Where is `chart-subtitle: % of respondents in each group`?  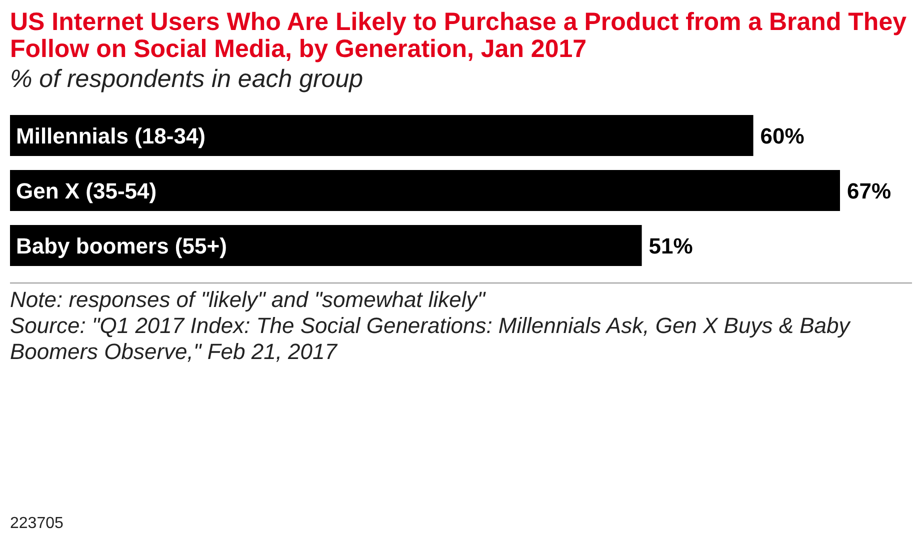 chart-subtitle: % of respondents in each group is located at coordinates (187, 79).